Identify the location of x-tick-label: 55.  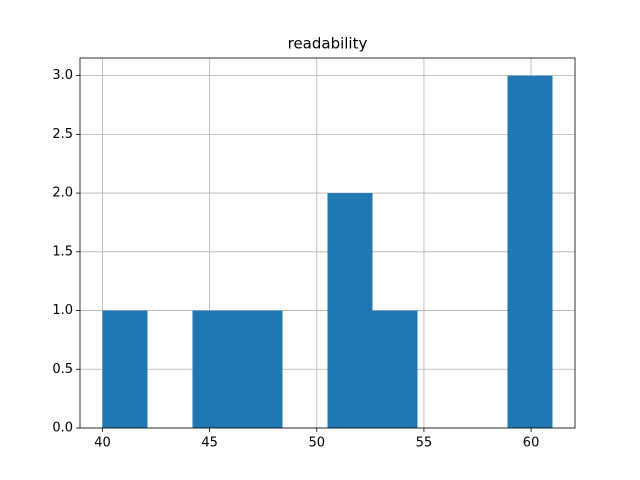
(424, 443).